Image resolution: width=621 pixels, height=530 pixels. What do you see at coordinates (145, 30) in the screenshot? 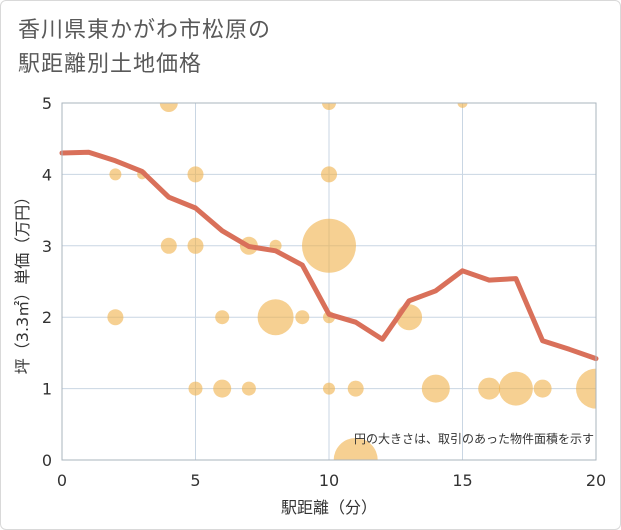
I see `chart-title-line1: 香川県東かがわ市松原の` at bounding box center [145, 30].